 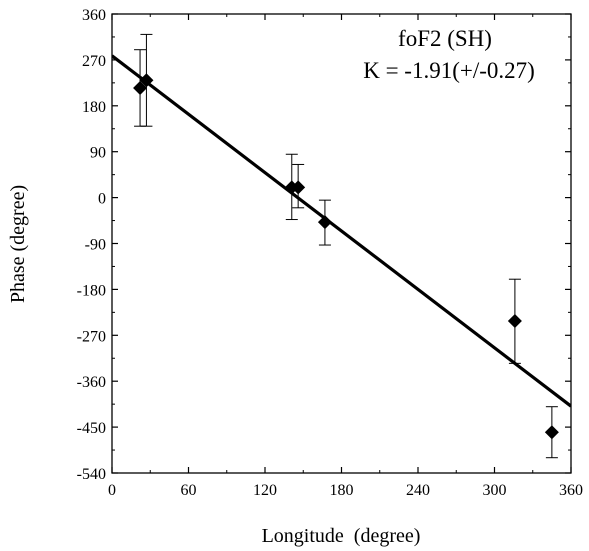 What do you see at coordinates (91, 428) in the screenshot?
I see `y-tick-label: -450` at bounding box center [91, 428].